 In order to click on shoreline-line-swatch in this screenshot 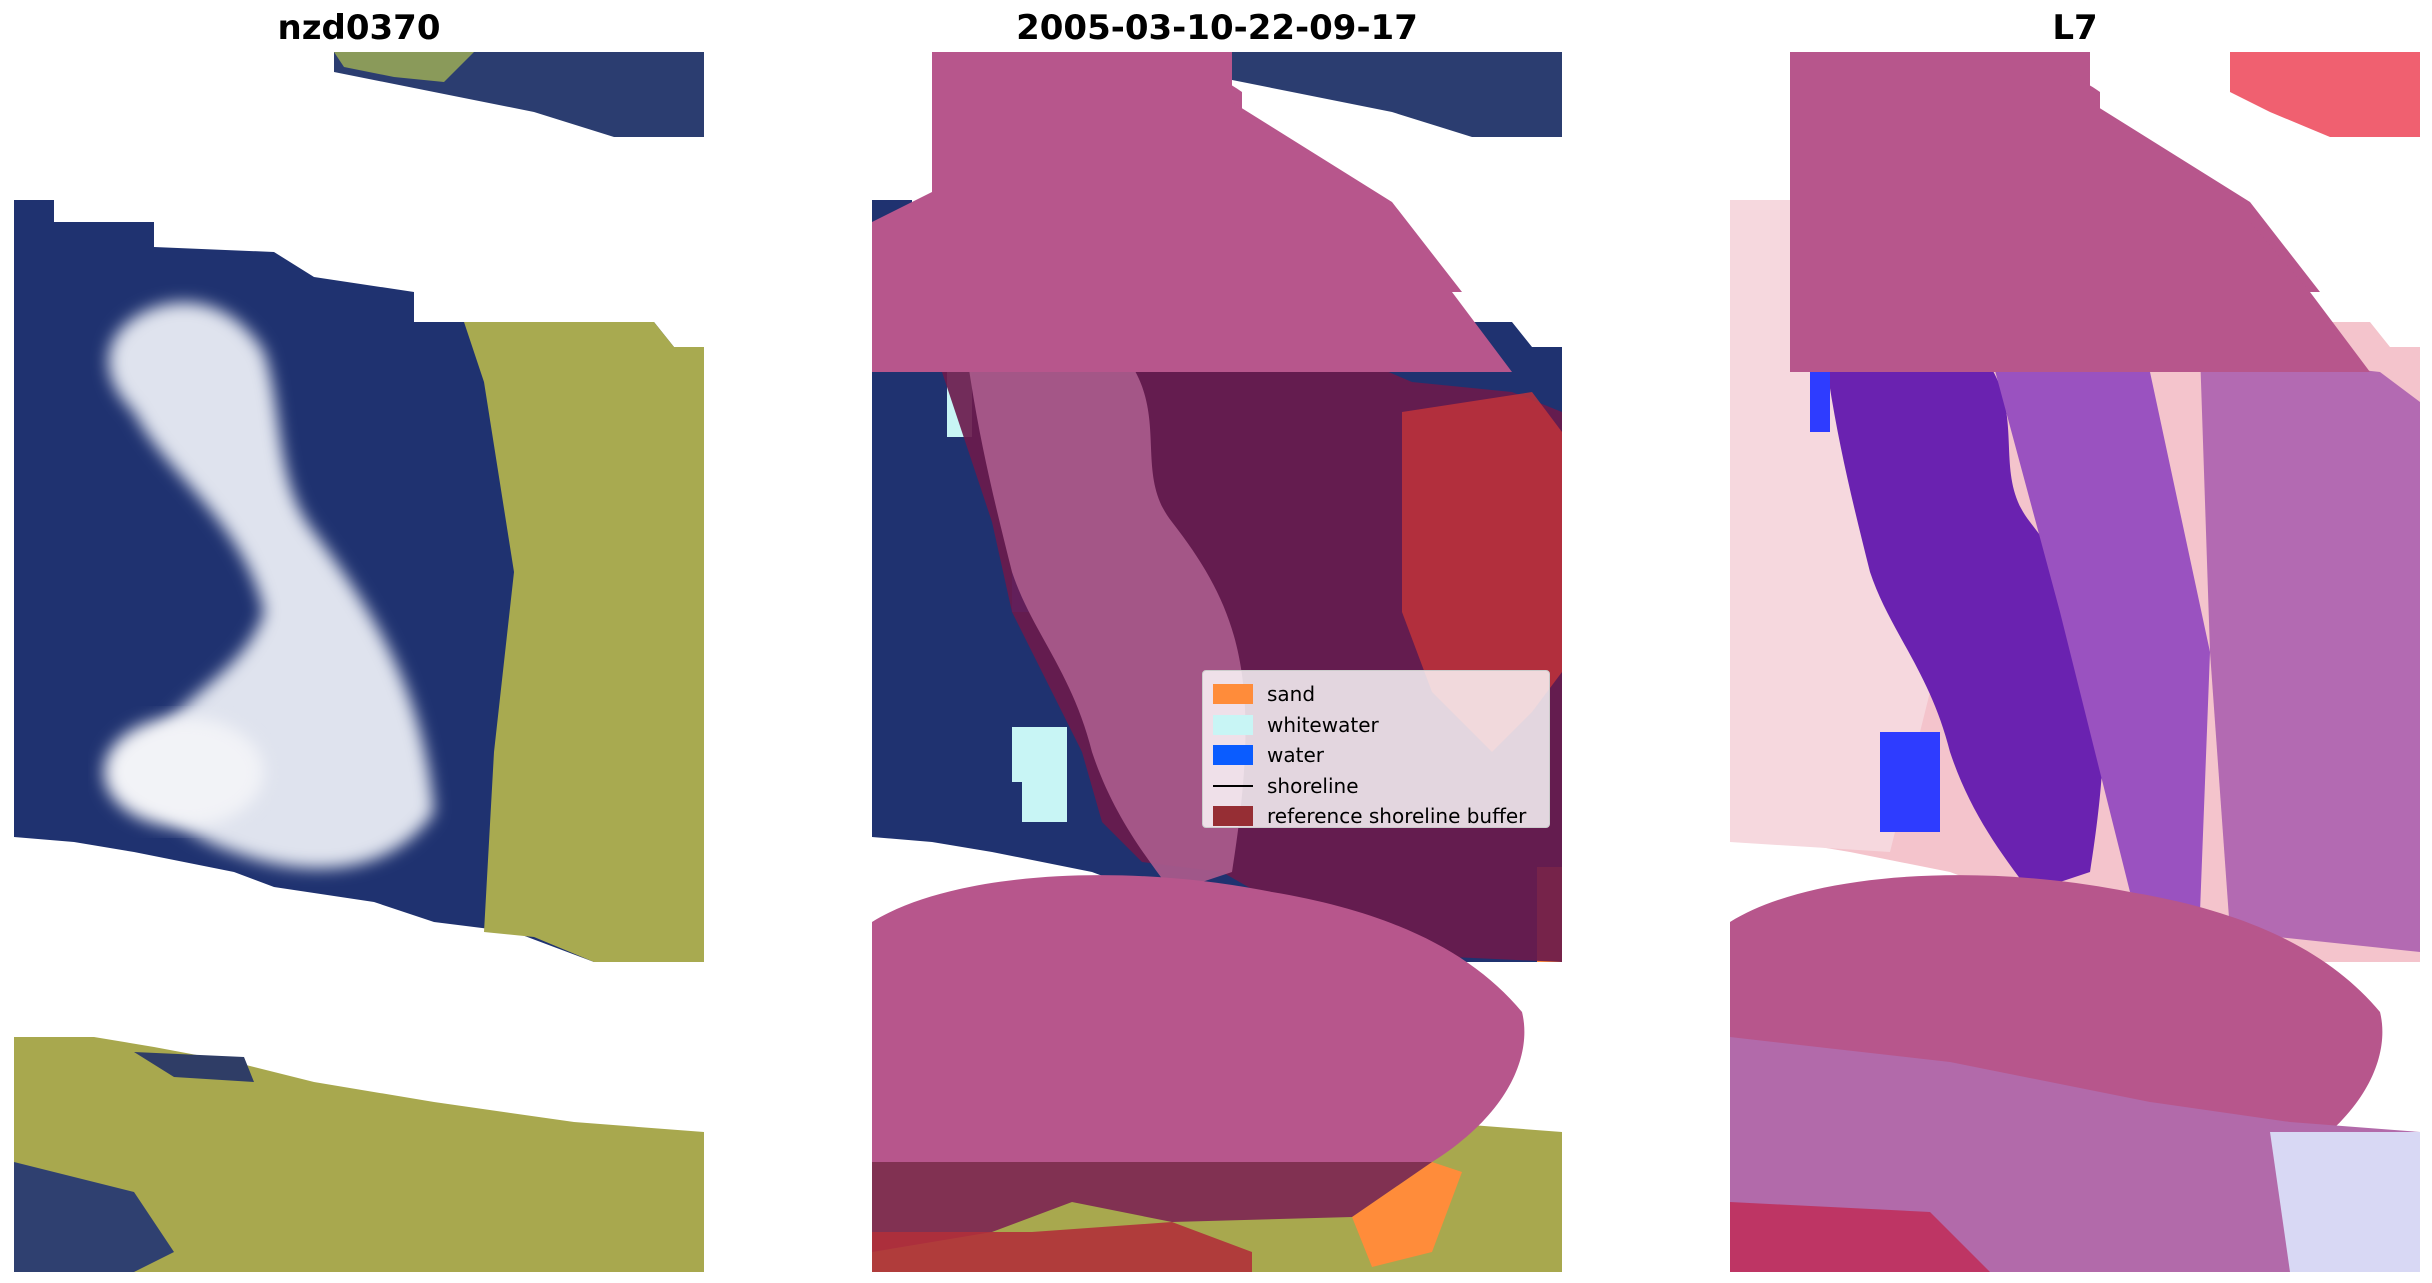, I will do `click(1233, 785)`.